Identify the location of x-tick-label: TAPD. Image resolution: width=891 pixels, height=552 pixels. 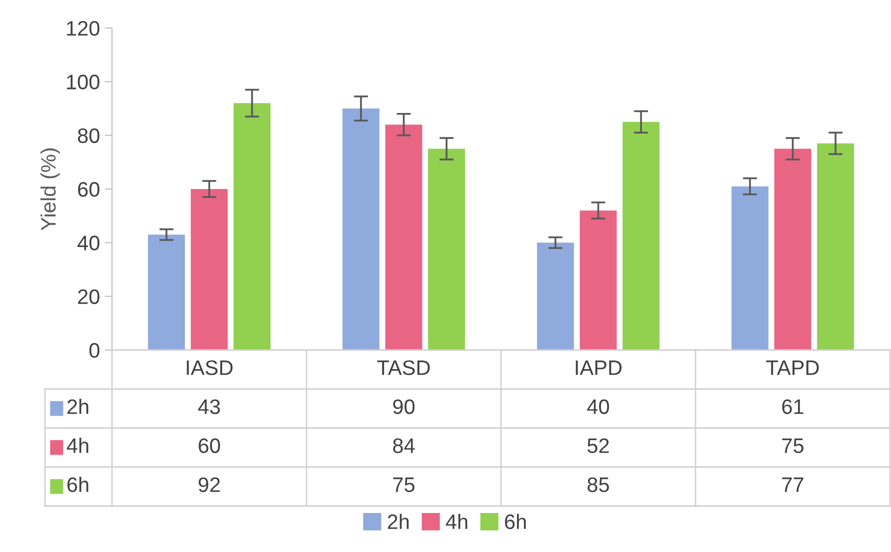
(792, 367).